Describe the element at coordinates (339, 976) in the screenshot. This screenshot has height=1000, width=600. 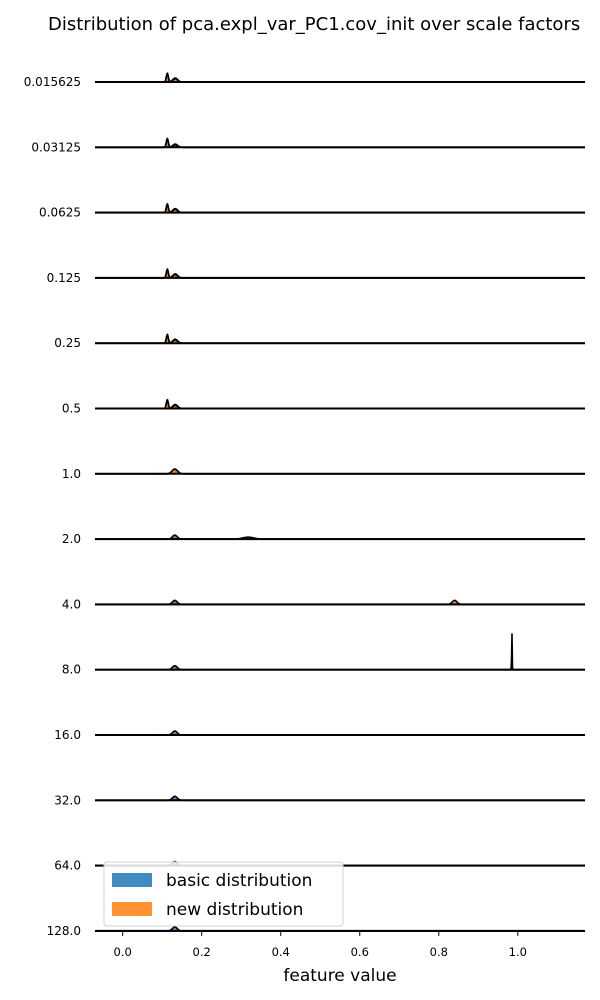
I see `x-axis-label: feature value` at that location.